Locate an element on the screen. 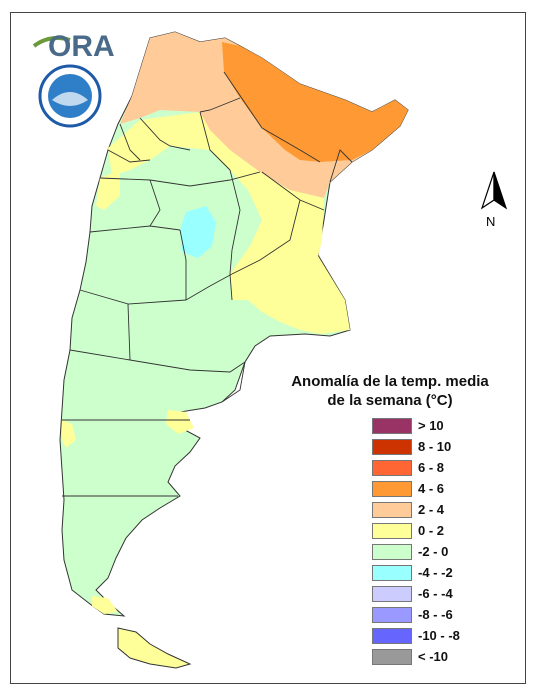 This screenshot has width=538, height=696. legend-item: -4 - -2 is located at coordinates (447, 574).